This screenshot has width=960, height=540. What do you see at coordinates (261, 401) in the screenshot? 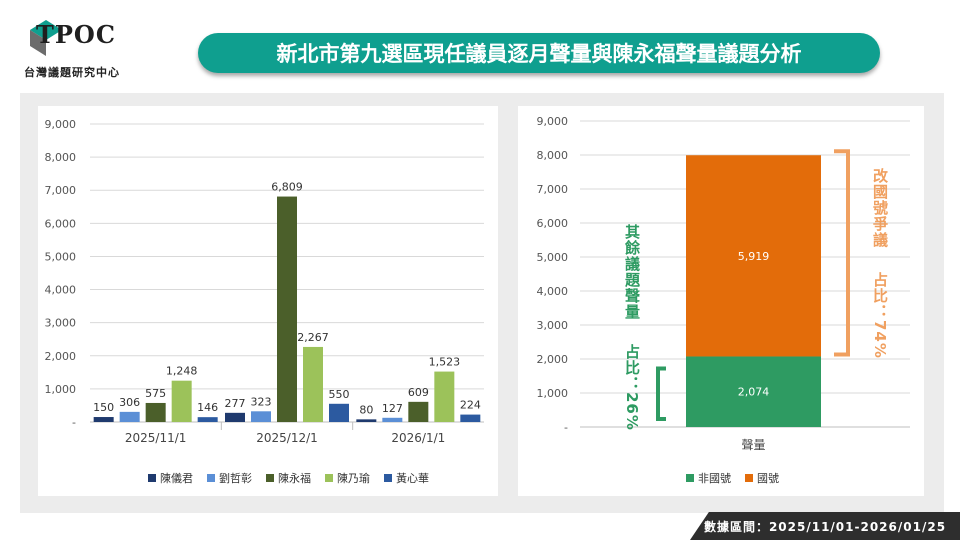
I see `bar-value-label: 323` at bounding box center [261, 401].